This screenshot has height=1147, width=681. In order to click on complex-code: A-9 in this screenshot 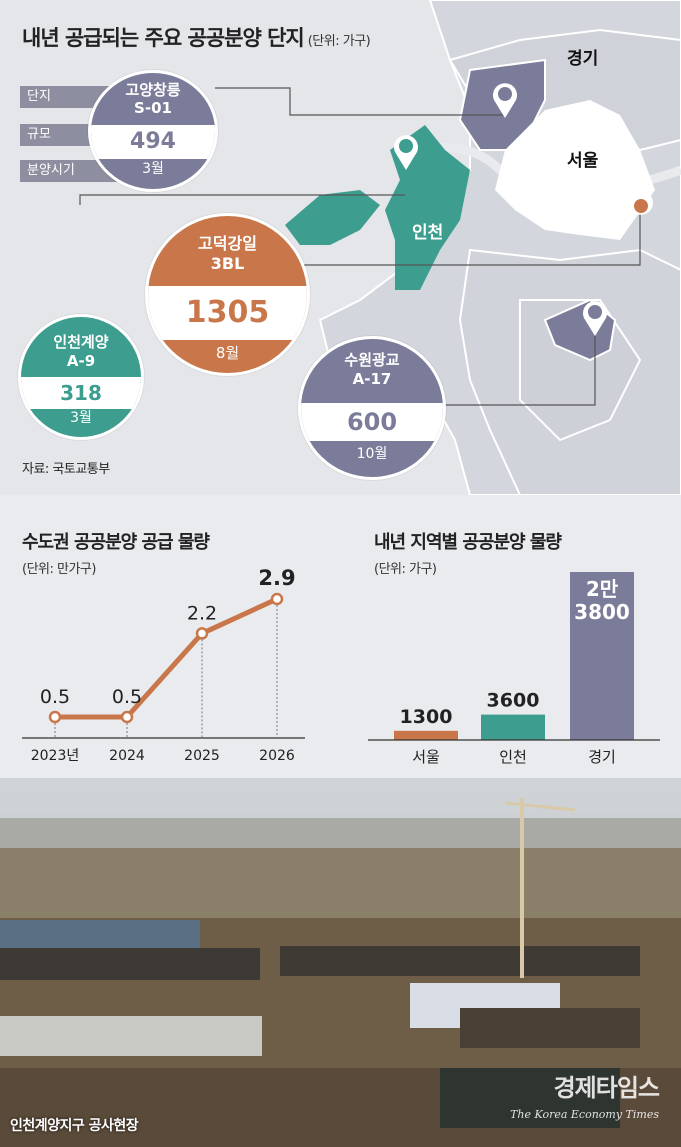, I will do `click(81, 361)`.